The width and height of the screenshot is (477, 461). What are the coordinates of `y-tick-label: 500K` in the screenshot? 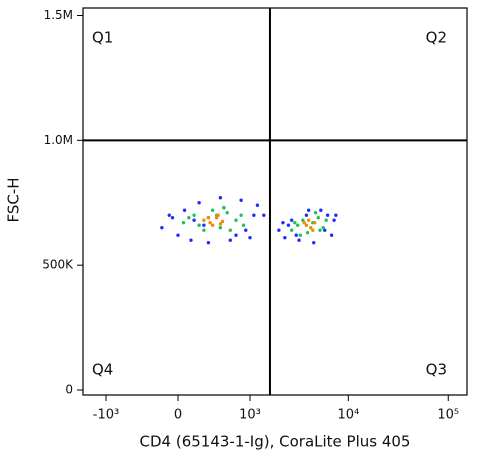 It's located at (58, 265).